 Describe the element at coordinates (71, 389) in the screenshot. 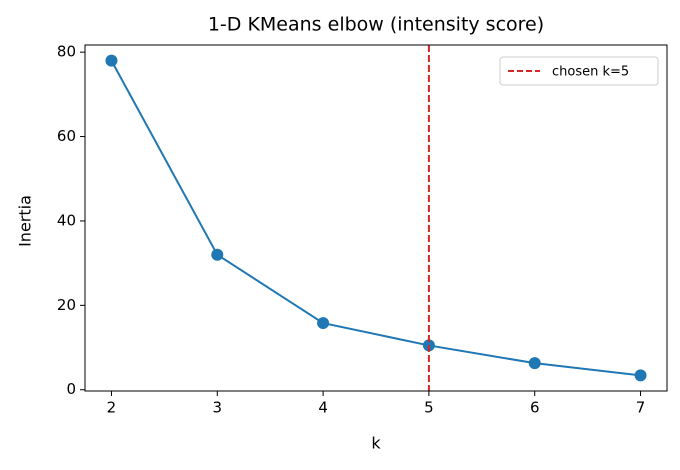

I see `y-tick-label: 0` at that location.